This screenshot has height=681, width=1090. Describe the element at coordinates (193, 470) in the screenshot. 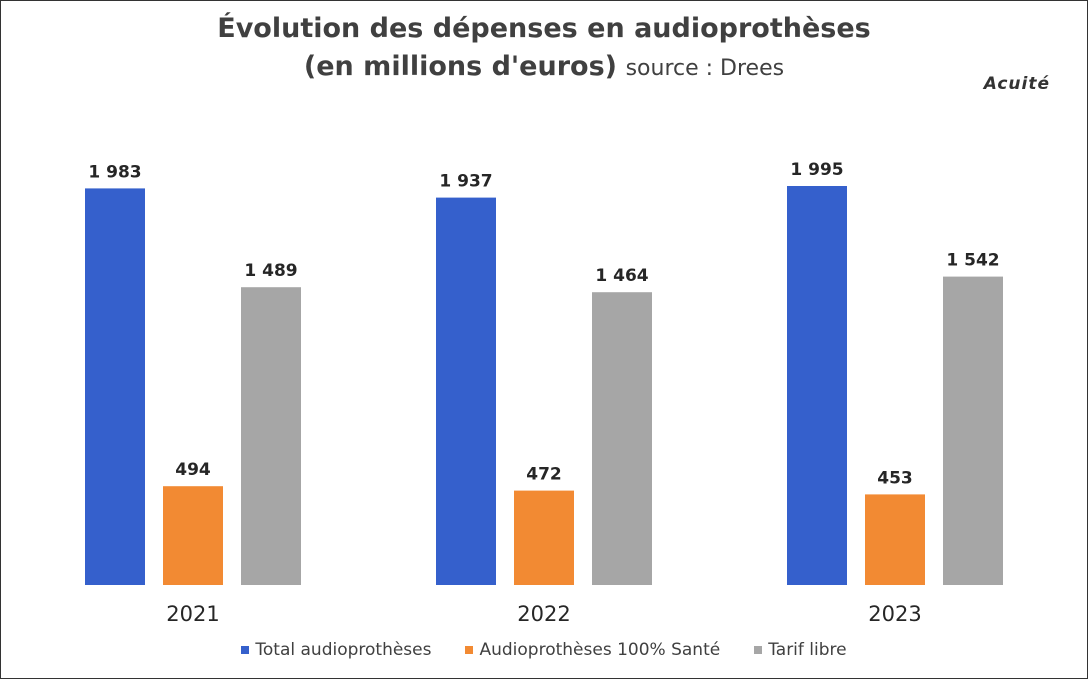

I see `value-label-2021-series-2: 494` at that location.